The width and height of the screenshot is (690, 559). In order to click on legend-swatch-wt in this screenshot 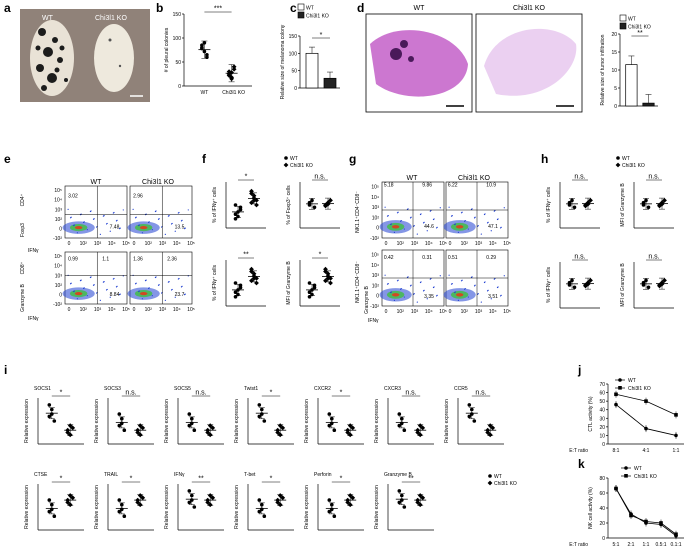, I will do `click(623, 18)`.